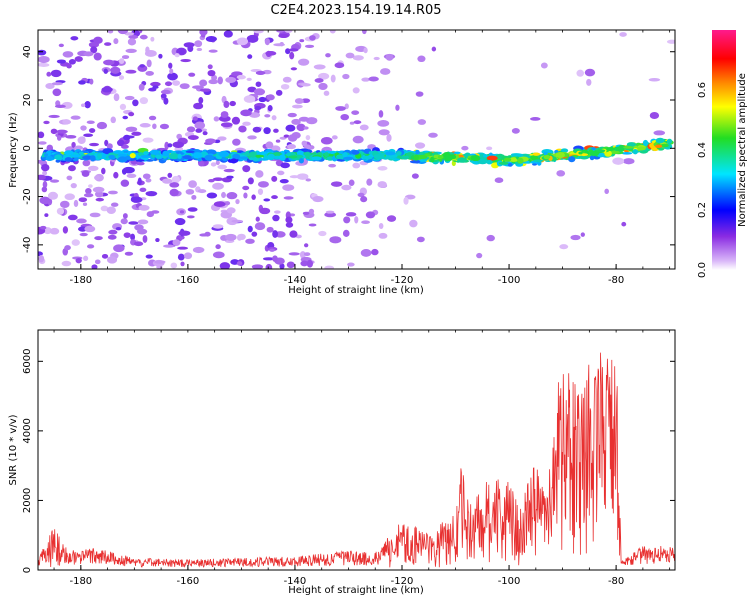 Image resolution: width=750 pixels, height=604 pixels. Describe the element at coordinates (27, 430) in the screenshot. I see `snr-y-tick-label: 4000` at that location.